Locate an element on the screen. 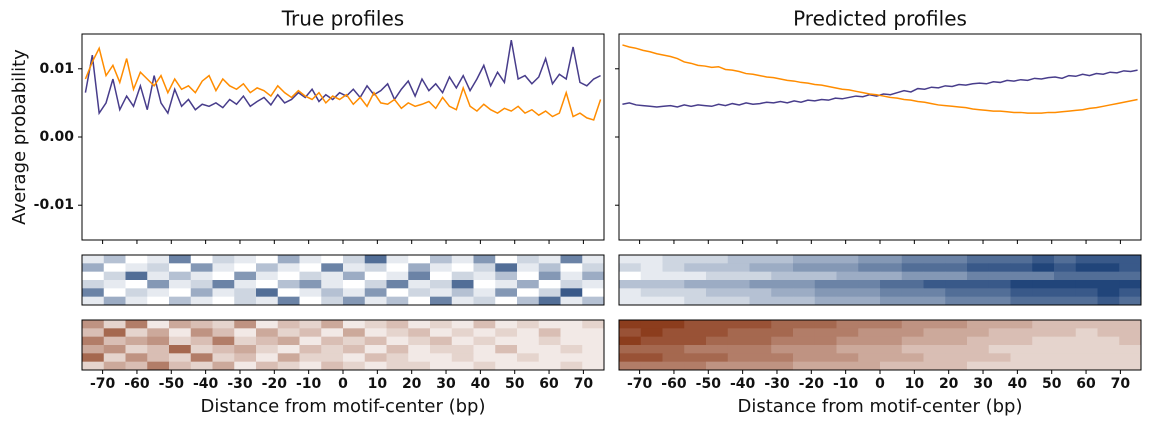 Image resolution: width=1152 pixels, height=428 pixels. panel-title: Predicted profiles is located at coordinates (880, 19).